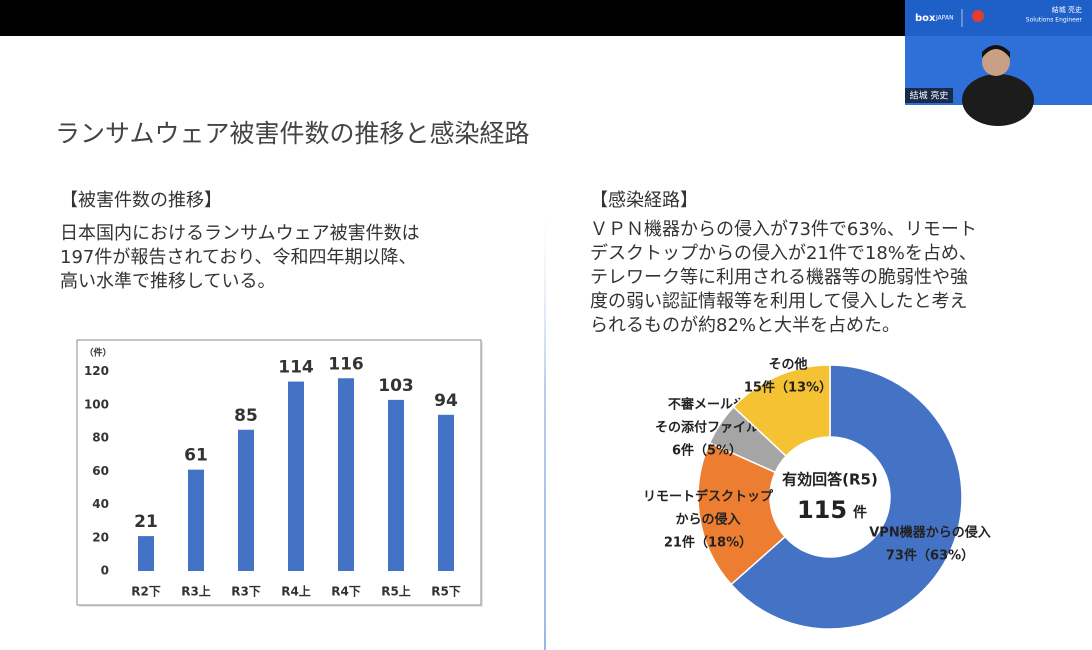 The width and height of the screenshot is (1092, 650). What do you see at coordinates (707, 520) in the screenshot?
I see `slice-label: からの侵入` at bounding box center [707, 520].